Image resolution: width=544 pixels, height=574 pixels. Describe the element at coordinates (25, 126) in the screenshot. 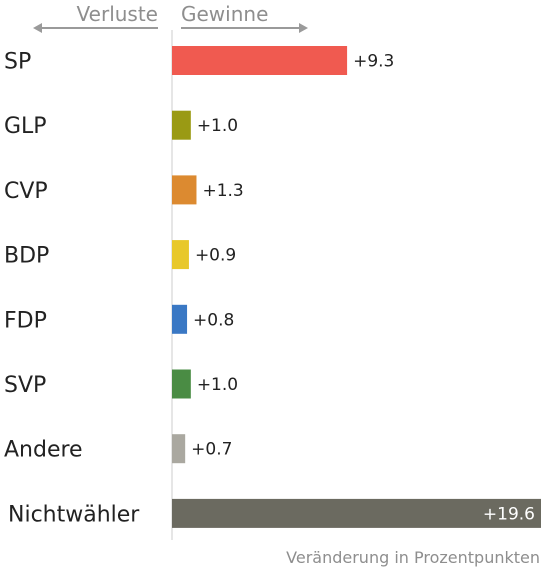

I see `category-label-glp: GLP` at that location.